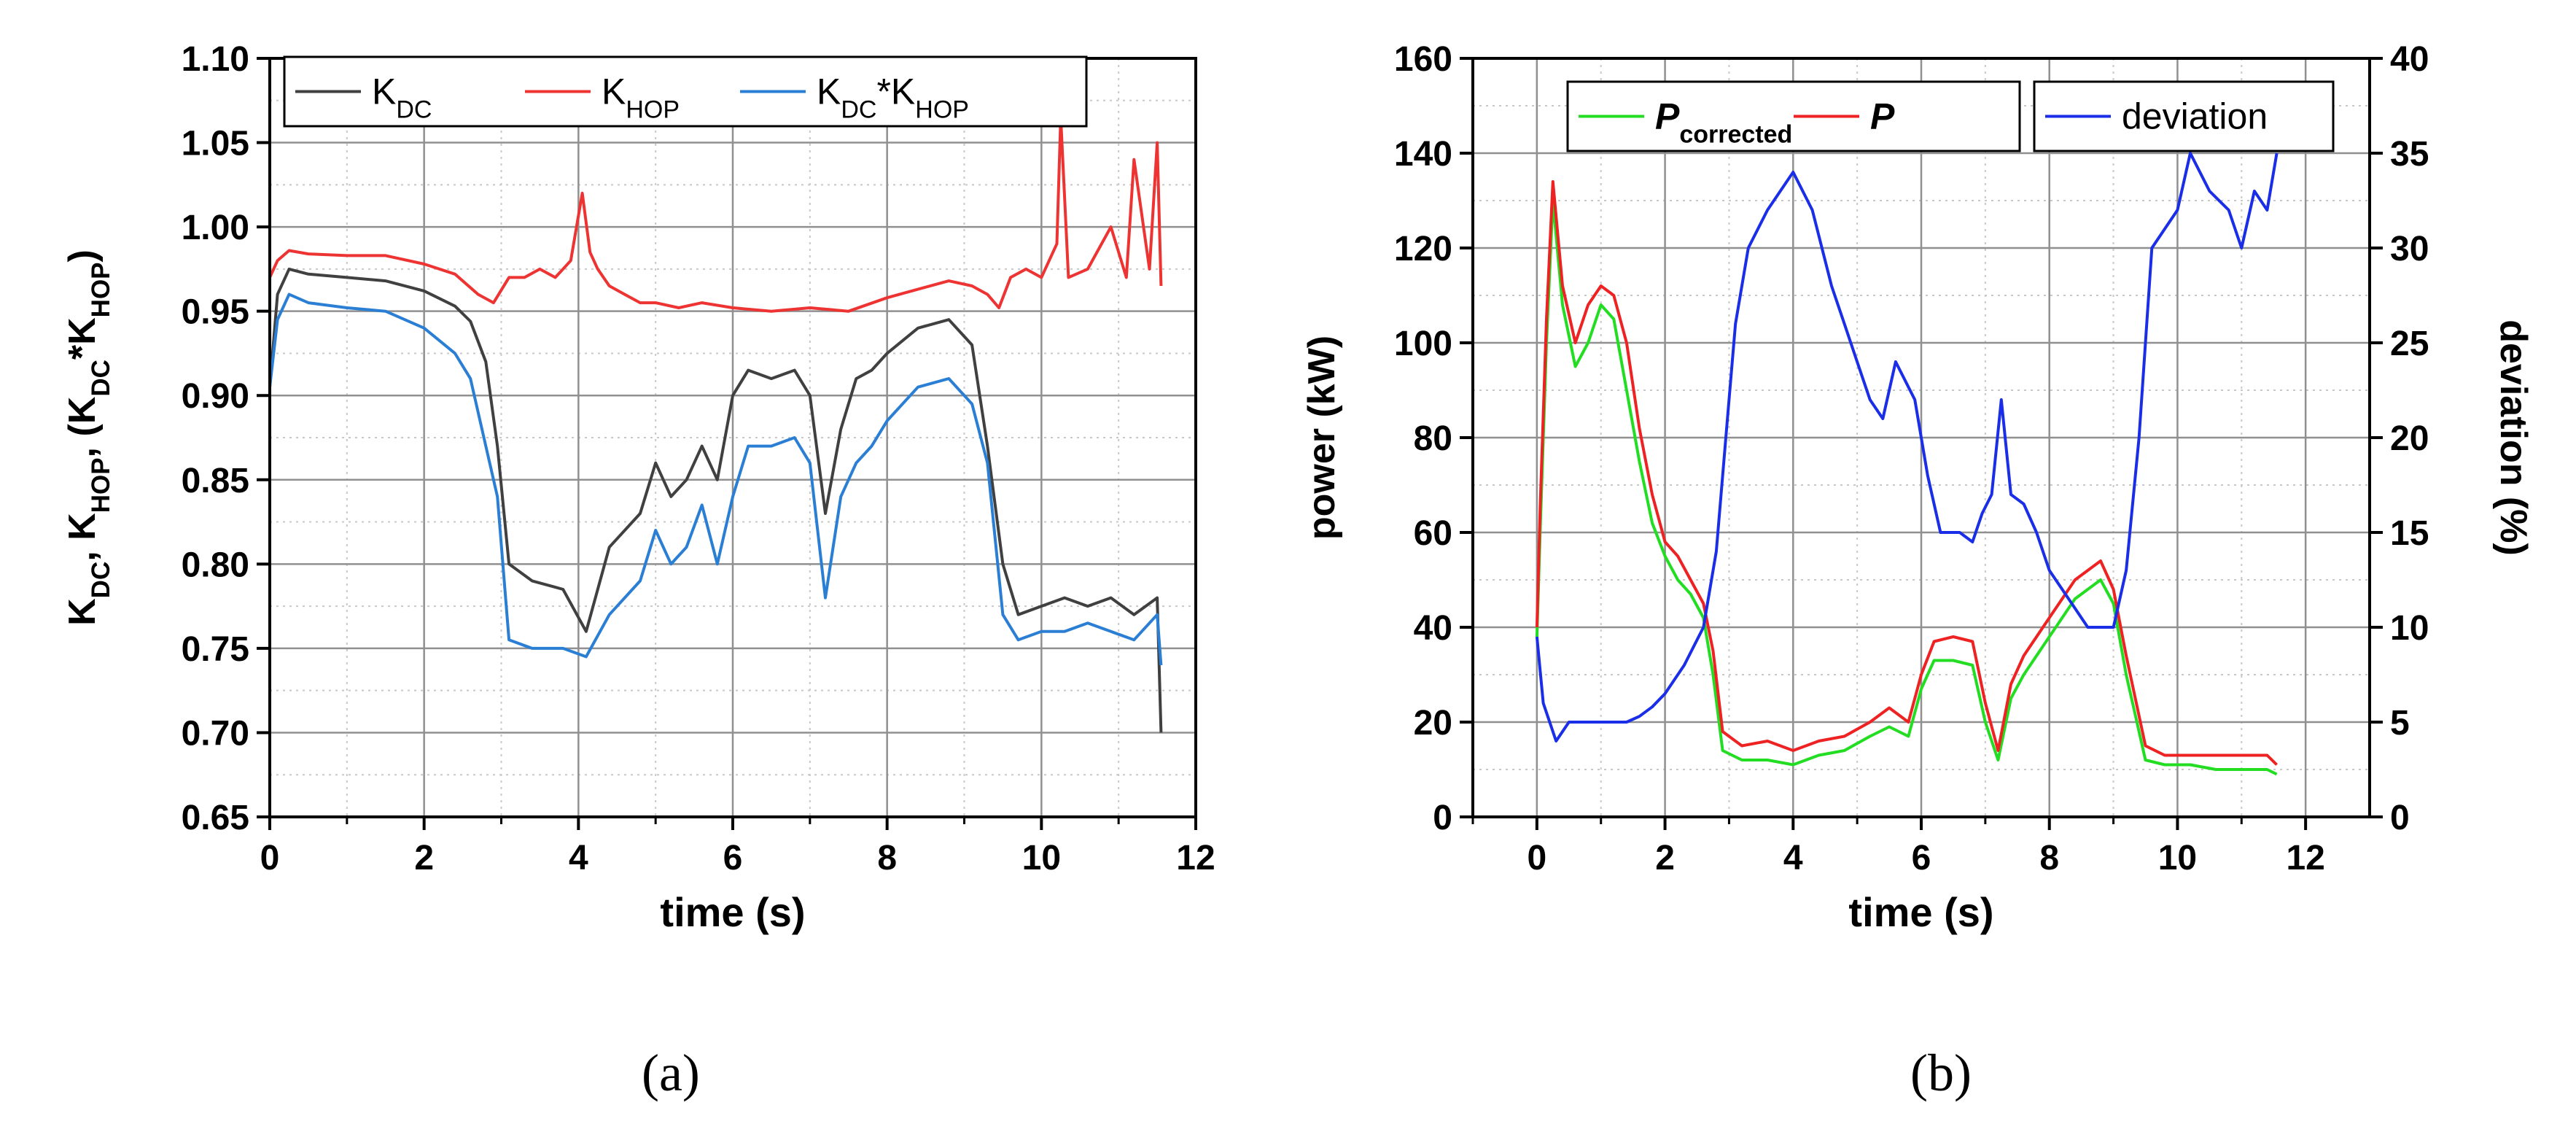 This screenshot has height=1132, width=2576. What do you see at coordinates (215, 818) in the screenshot?
I see `a-y-tick-label: 0.65` at bounding box center [215, 818].